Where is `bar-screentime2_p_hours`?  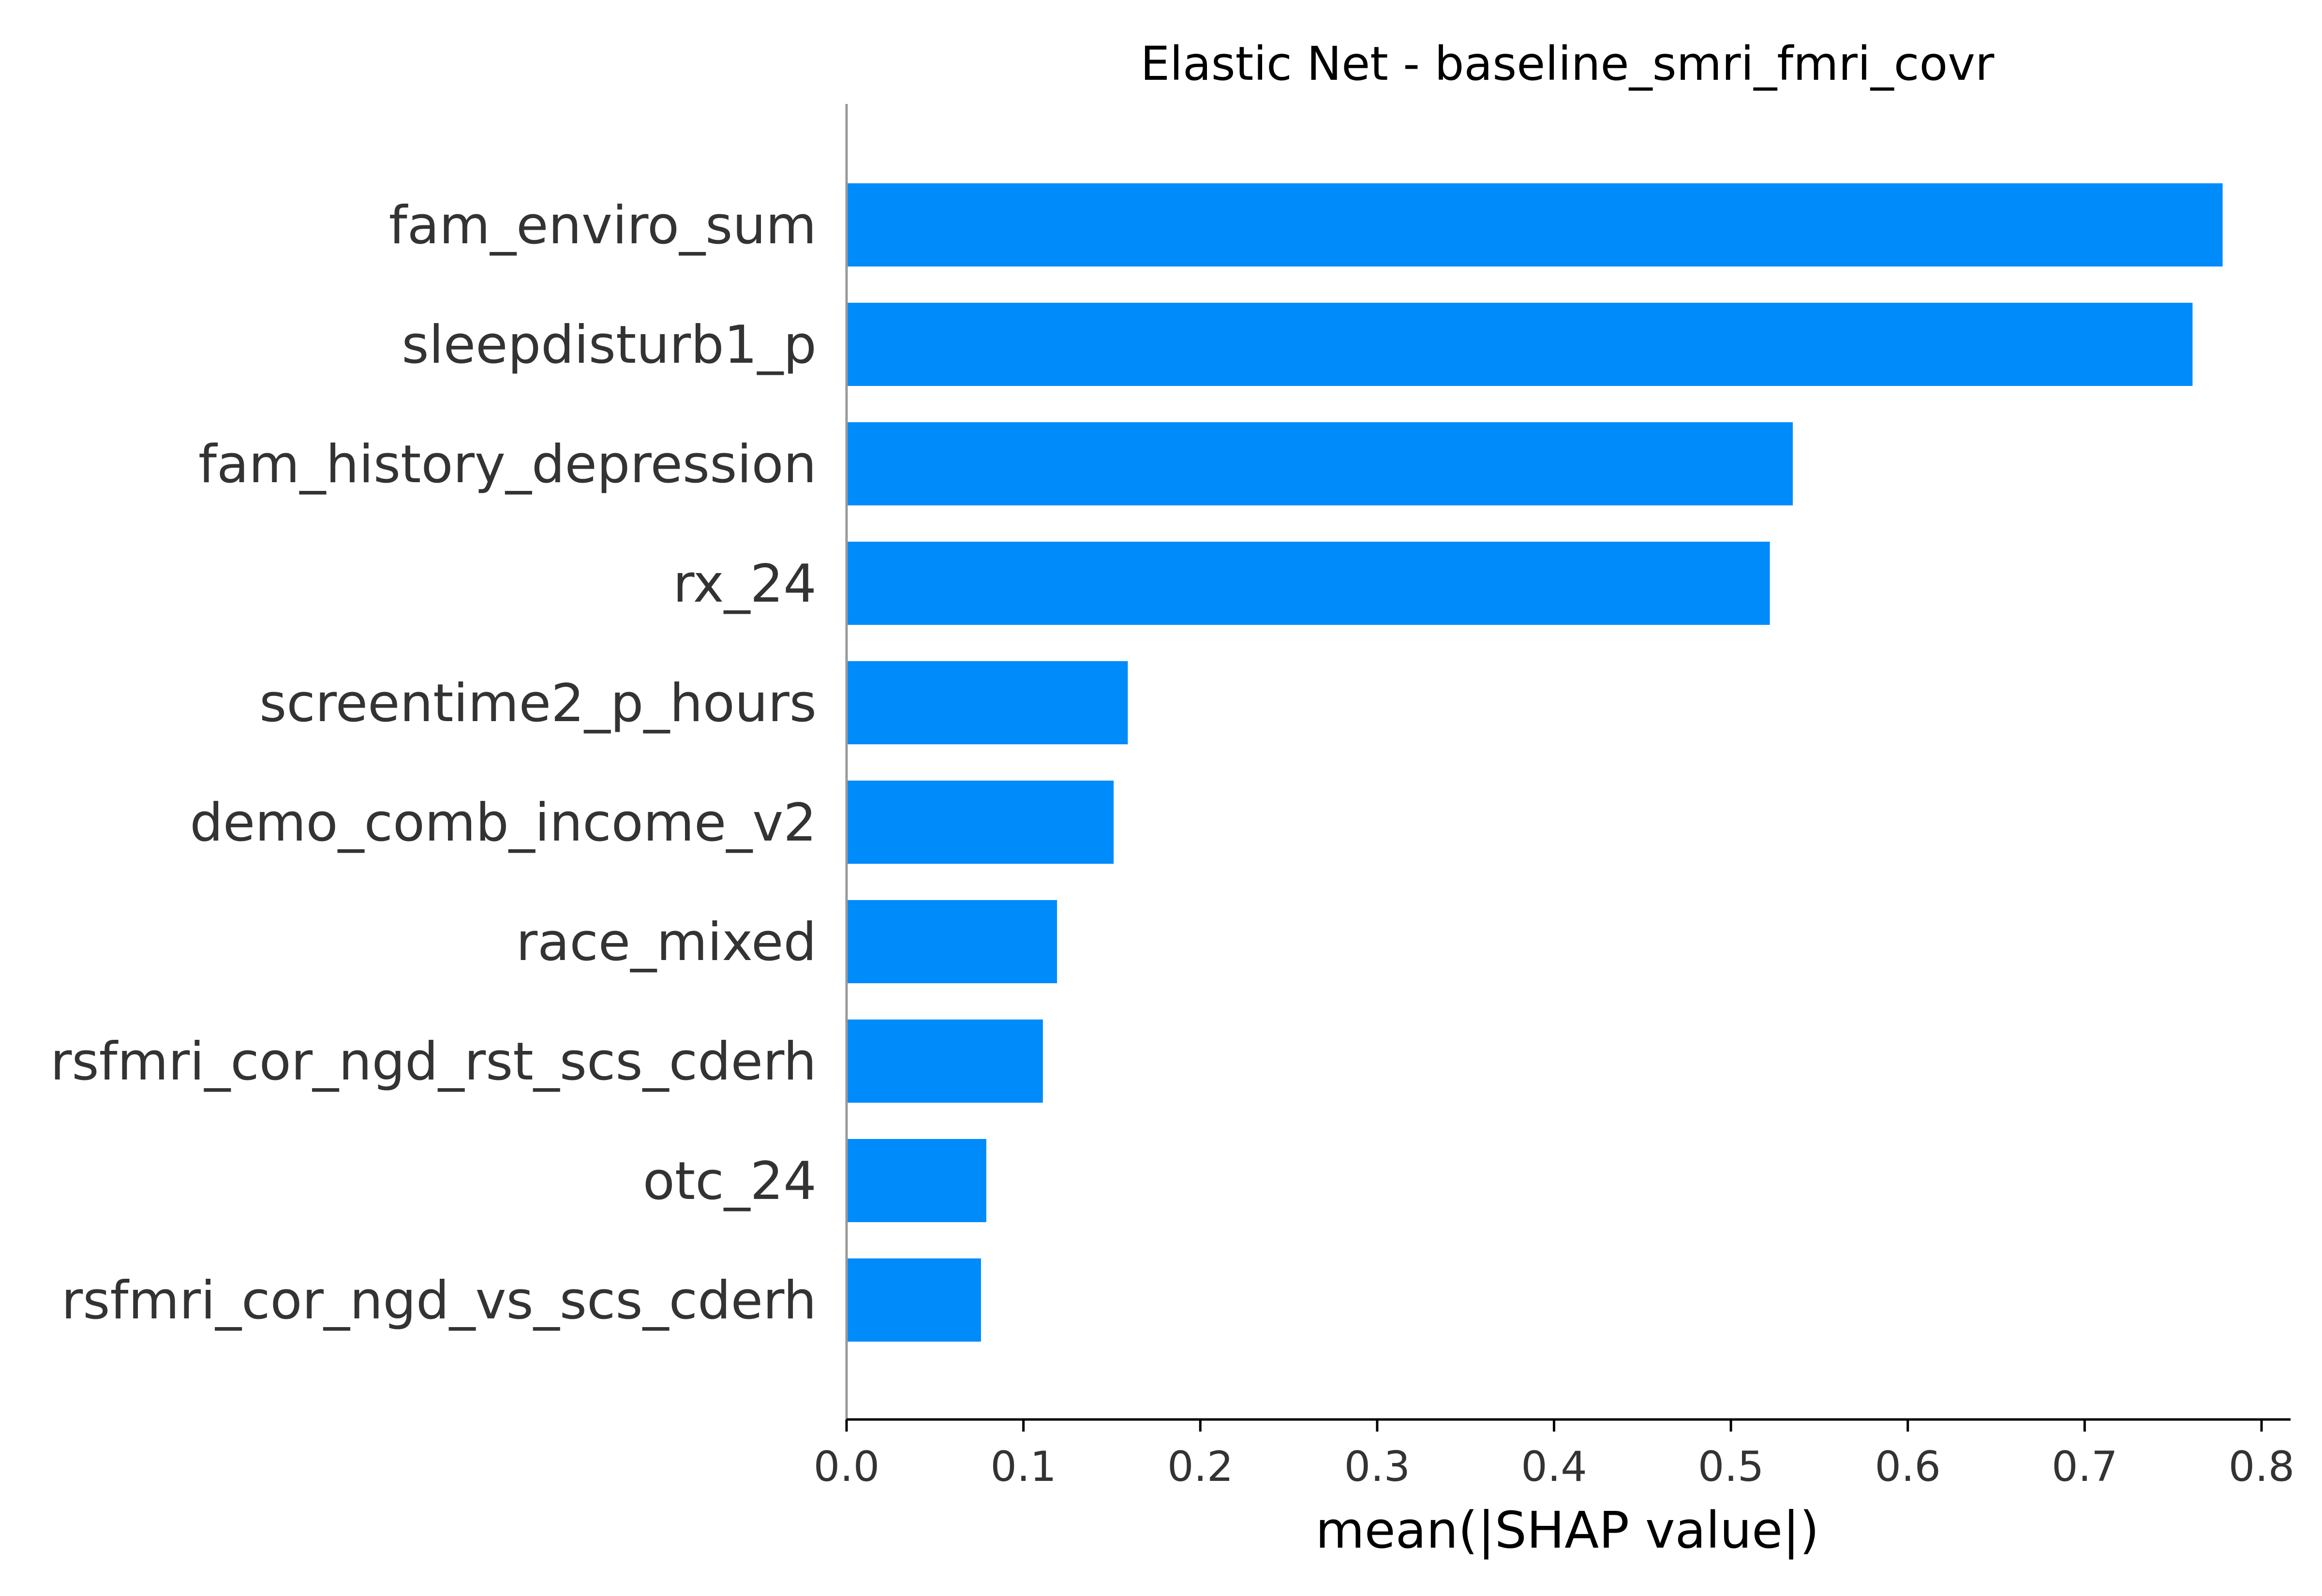 bar-screentime2_p_hours is located at coordinates (987, 702).